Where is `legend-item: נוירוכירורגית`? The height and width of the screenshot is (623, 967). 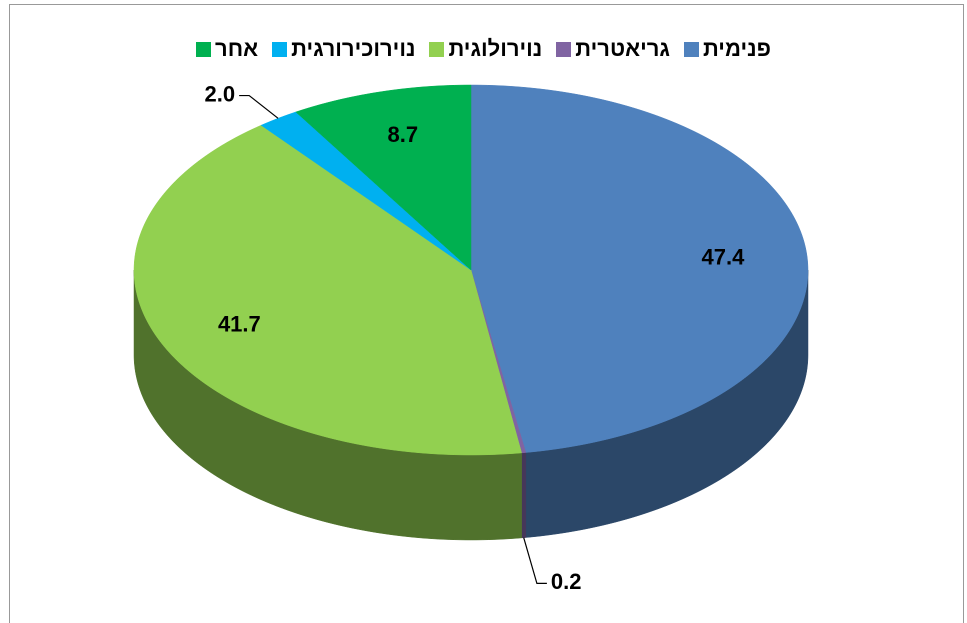 legend-item: נוירוכירורגית is located at coordinates (343, 49).